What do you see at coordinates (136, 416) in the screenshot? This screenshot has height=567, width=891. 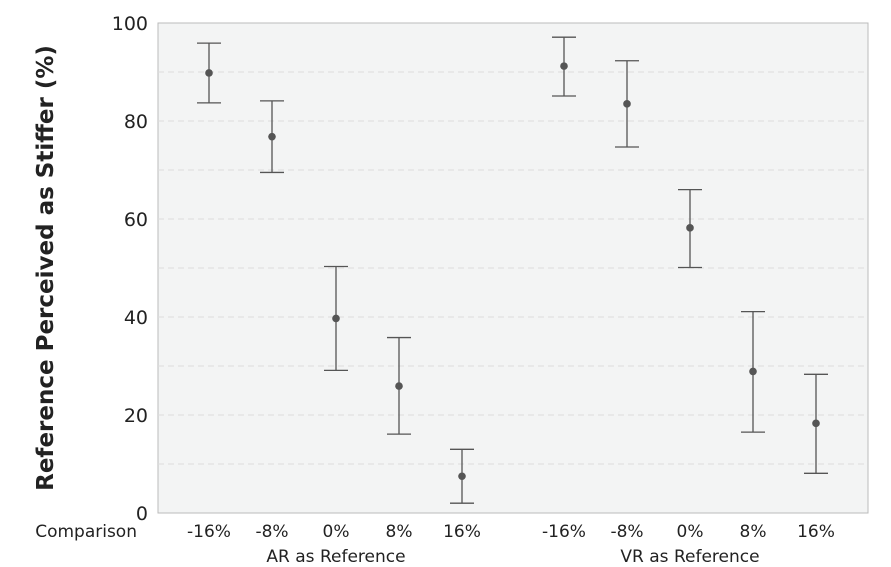 I see `y-tick-label: 20` at bounding box center [136, 416].